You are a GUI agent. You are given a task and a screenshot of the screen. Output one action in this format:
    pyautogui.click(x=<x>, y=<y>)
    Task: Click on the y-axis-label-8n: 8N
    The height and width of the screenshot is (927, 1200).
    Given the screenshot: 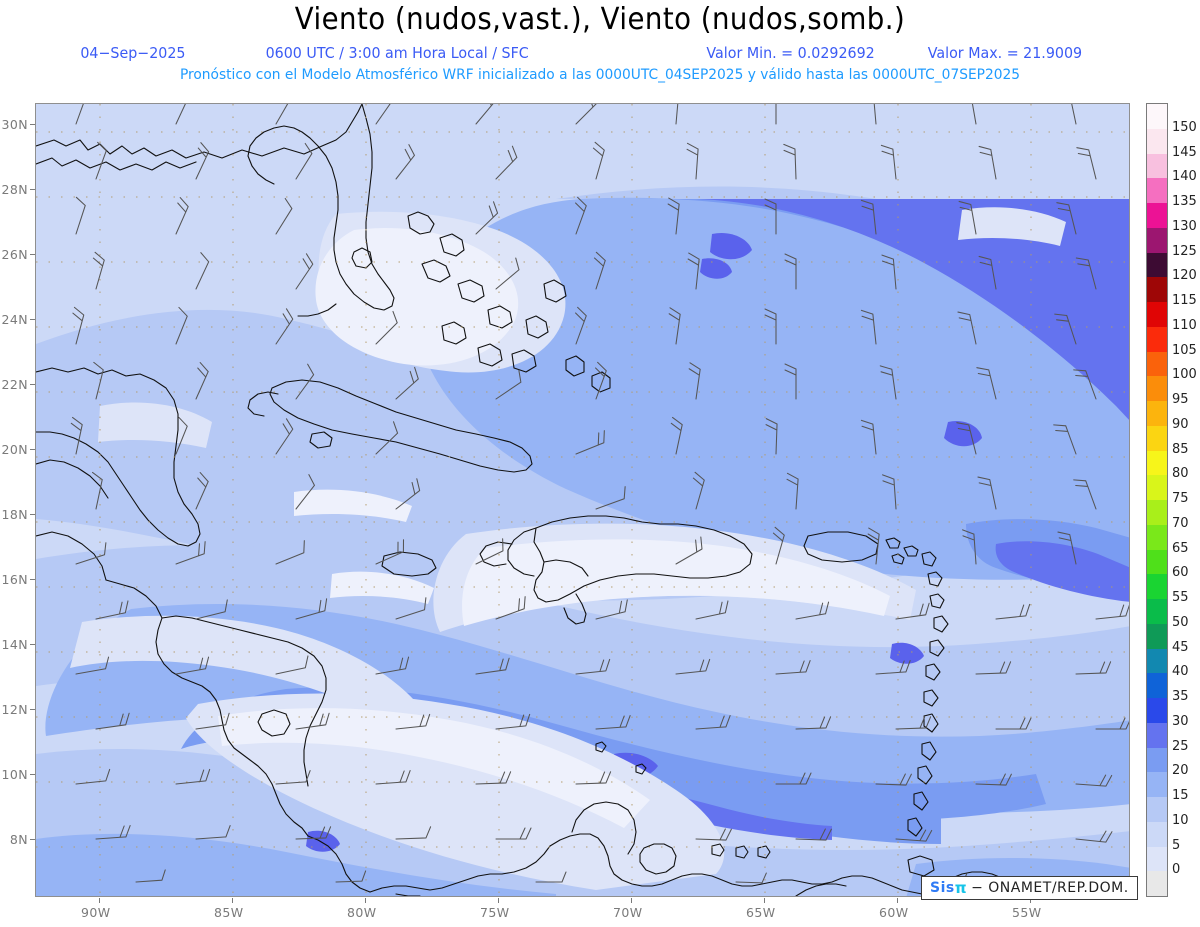 What is the action you would take?
    pyautogui.click(x=18, y=839)
    